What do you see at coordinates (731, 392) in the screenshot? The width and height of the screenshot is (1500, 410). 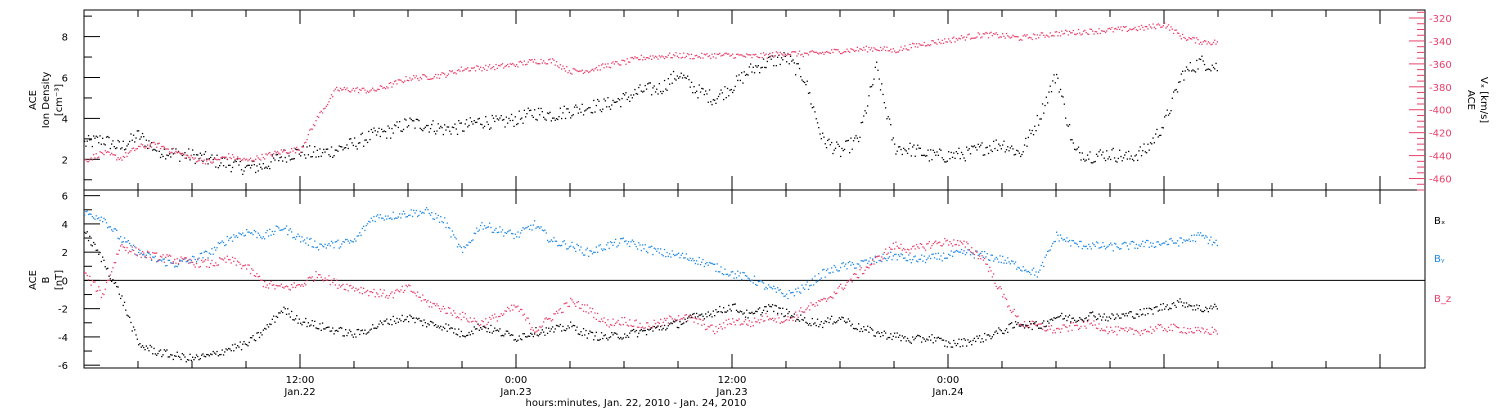 I see `x-tick-date: Jan.23` at bounding box center [731, 392].